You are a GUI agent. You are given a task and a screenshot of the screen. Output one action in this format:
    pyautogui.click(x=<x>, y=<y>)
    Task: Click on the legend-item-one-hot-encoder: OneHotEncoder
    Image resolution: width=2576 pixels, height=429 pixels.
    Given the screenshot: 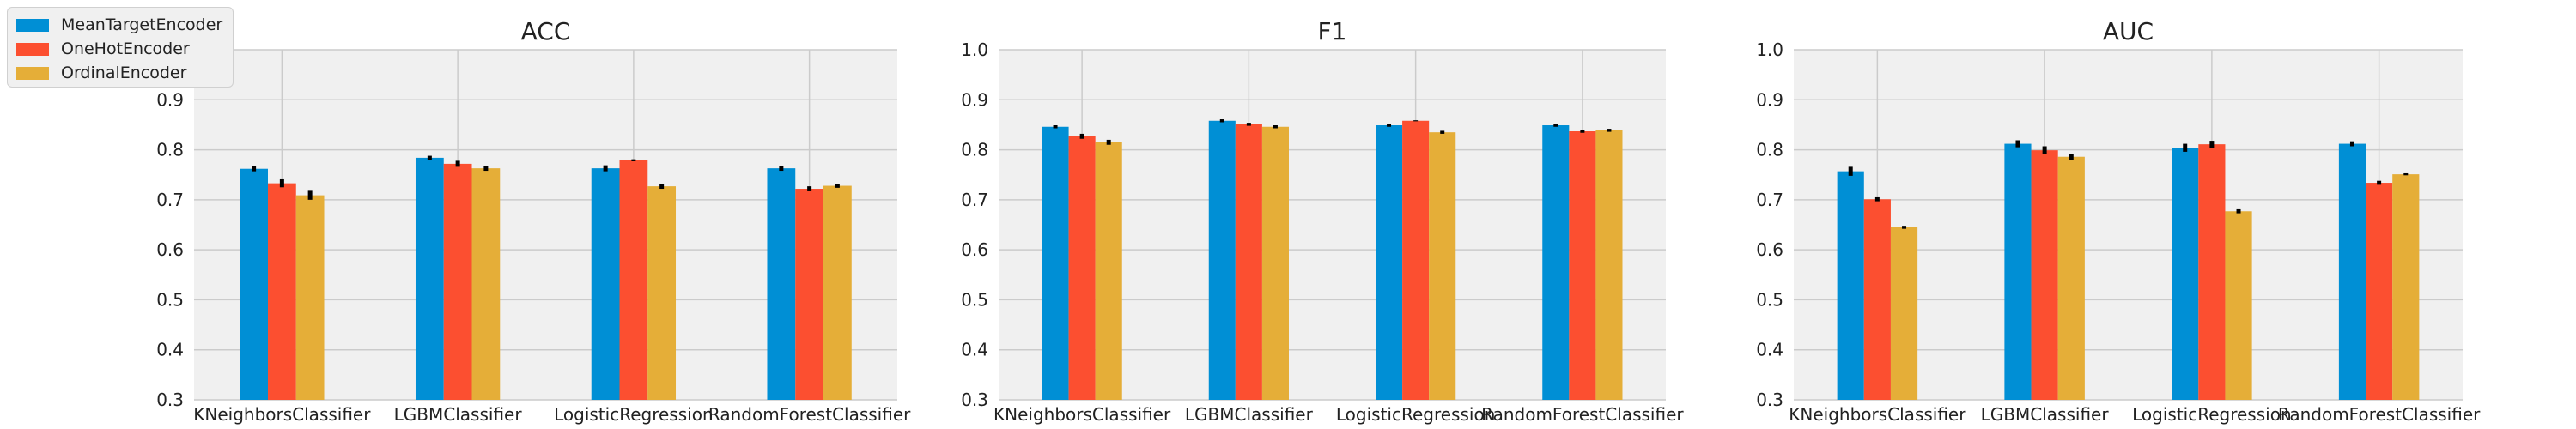 What is the action you would take?
    pyautogui.click(x=120, y=49)
    